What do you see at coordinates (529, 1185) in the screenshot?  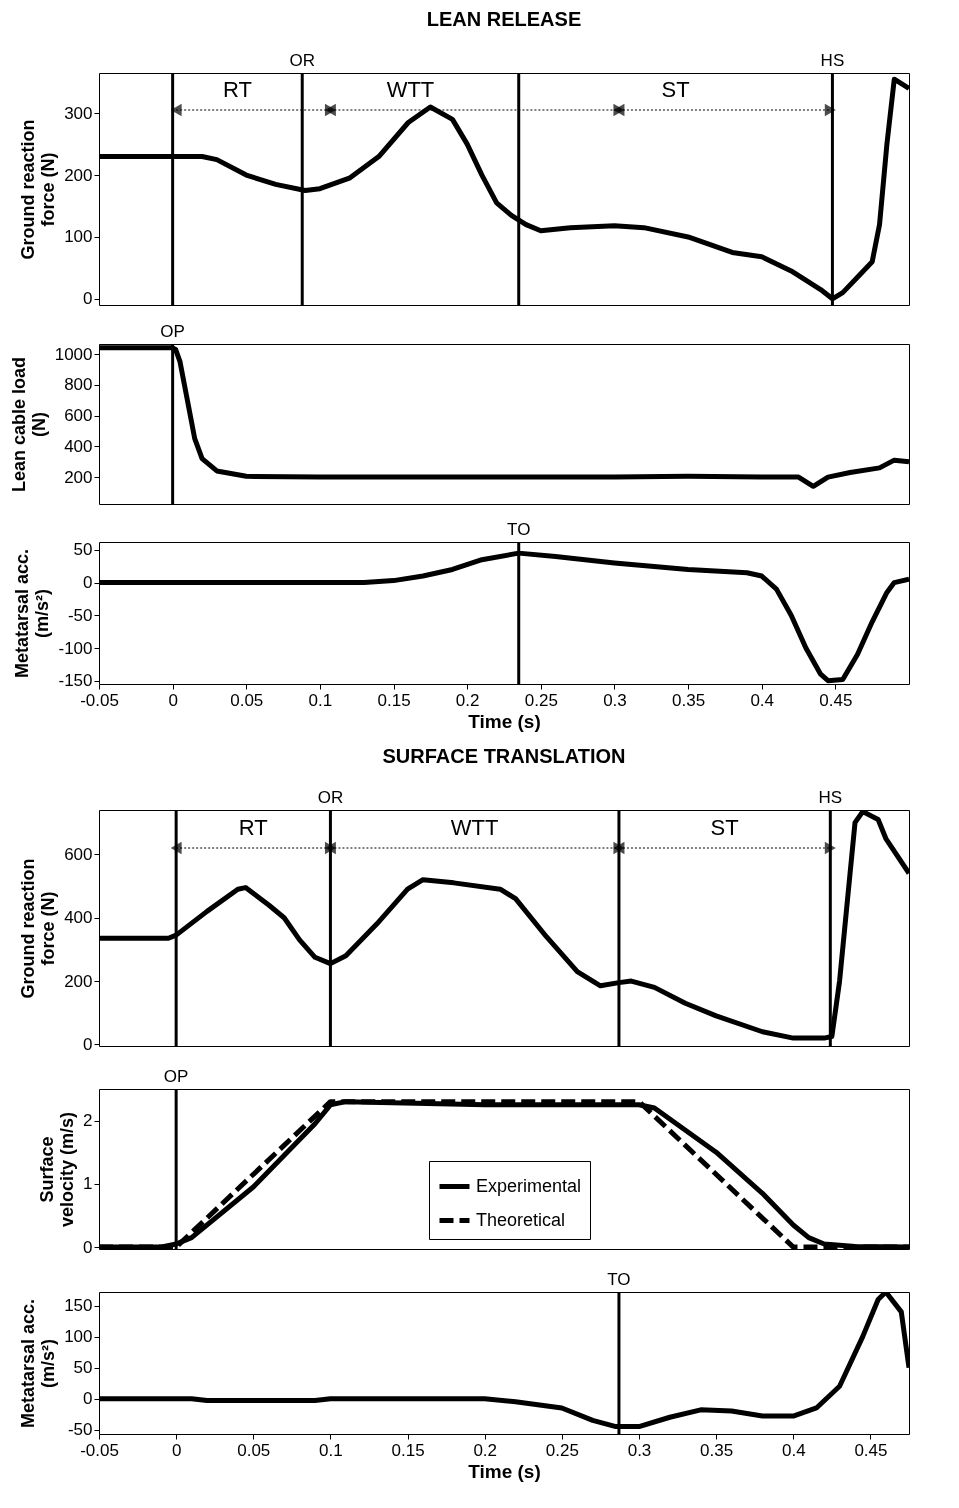 I see `legend-label: Experimental` at bounding box center [529, 1185].